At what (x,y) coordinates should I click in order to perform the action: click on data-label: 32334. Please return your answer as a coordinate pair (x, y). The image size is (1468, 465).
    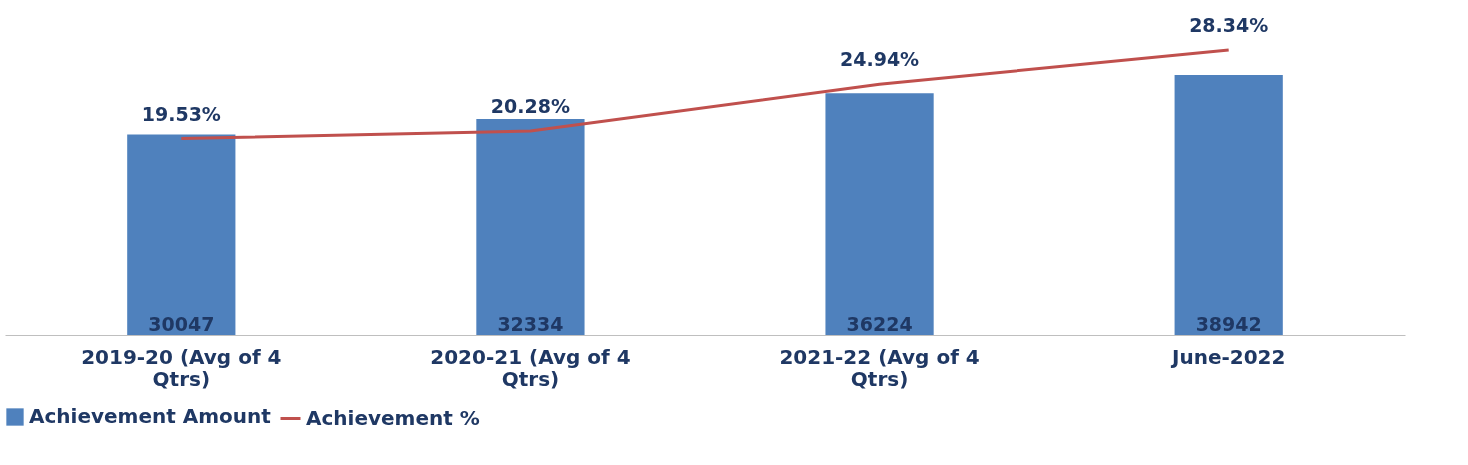
    Looking at the image, I should click on (530, 324).